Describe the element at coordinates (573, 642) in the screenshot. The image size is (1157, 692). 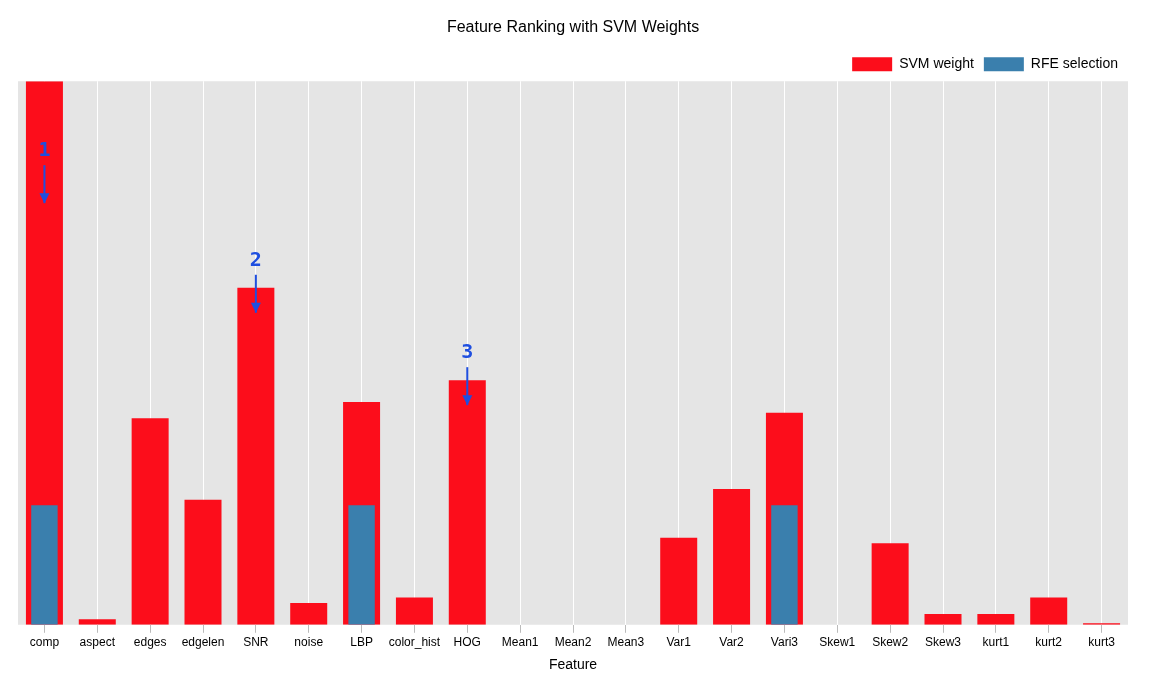
I see `x-tick-label: Mean2` at that location.